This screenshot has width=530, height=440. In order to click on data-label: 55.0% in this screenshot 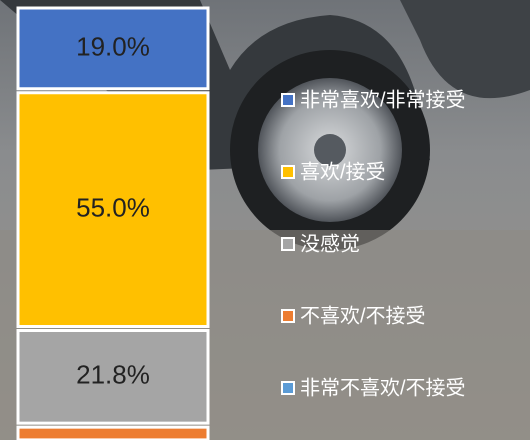, I will do `click(113, 208)`.